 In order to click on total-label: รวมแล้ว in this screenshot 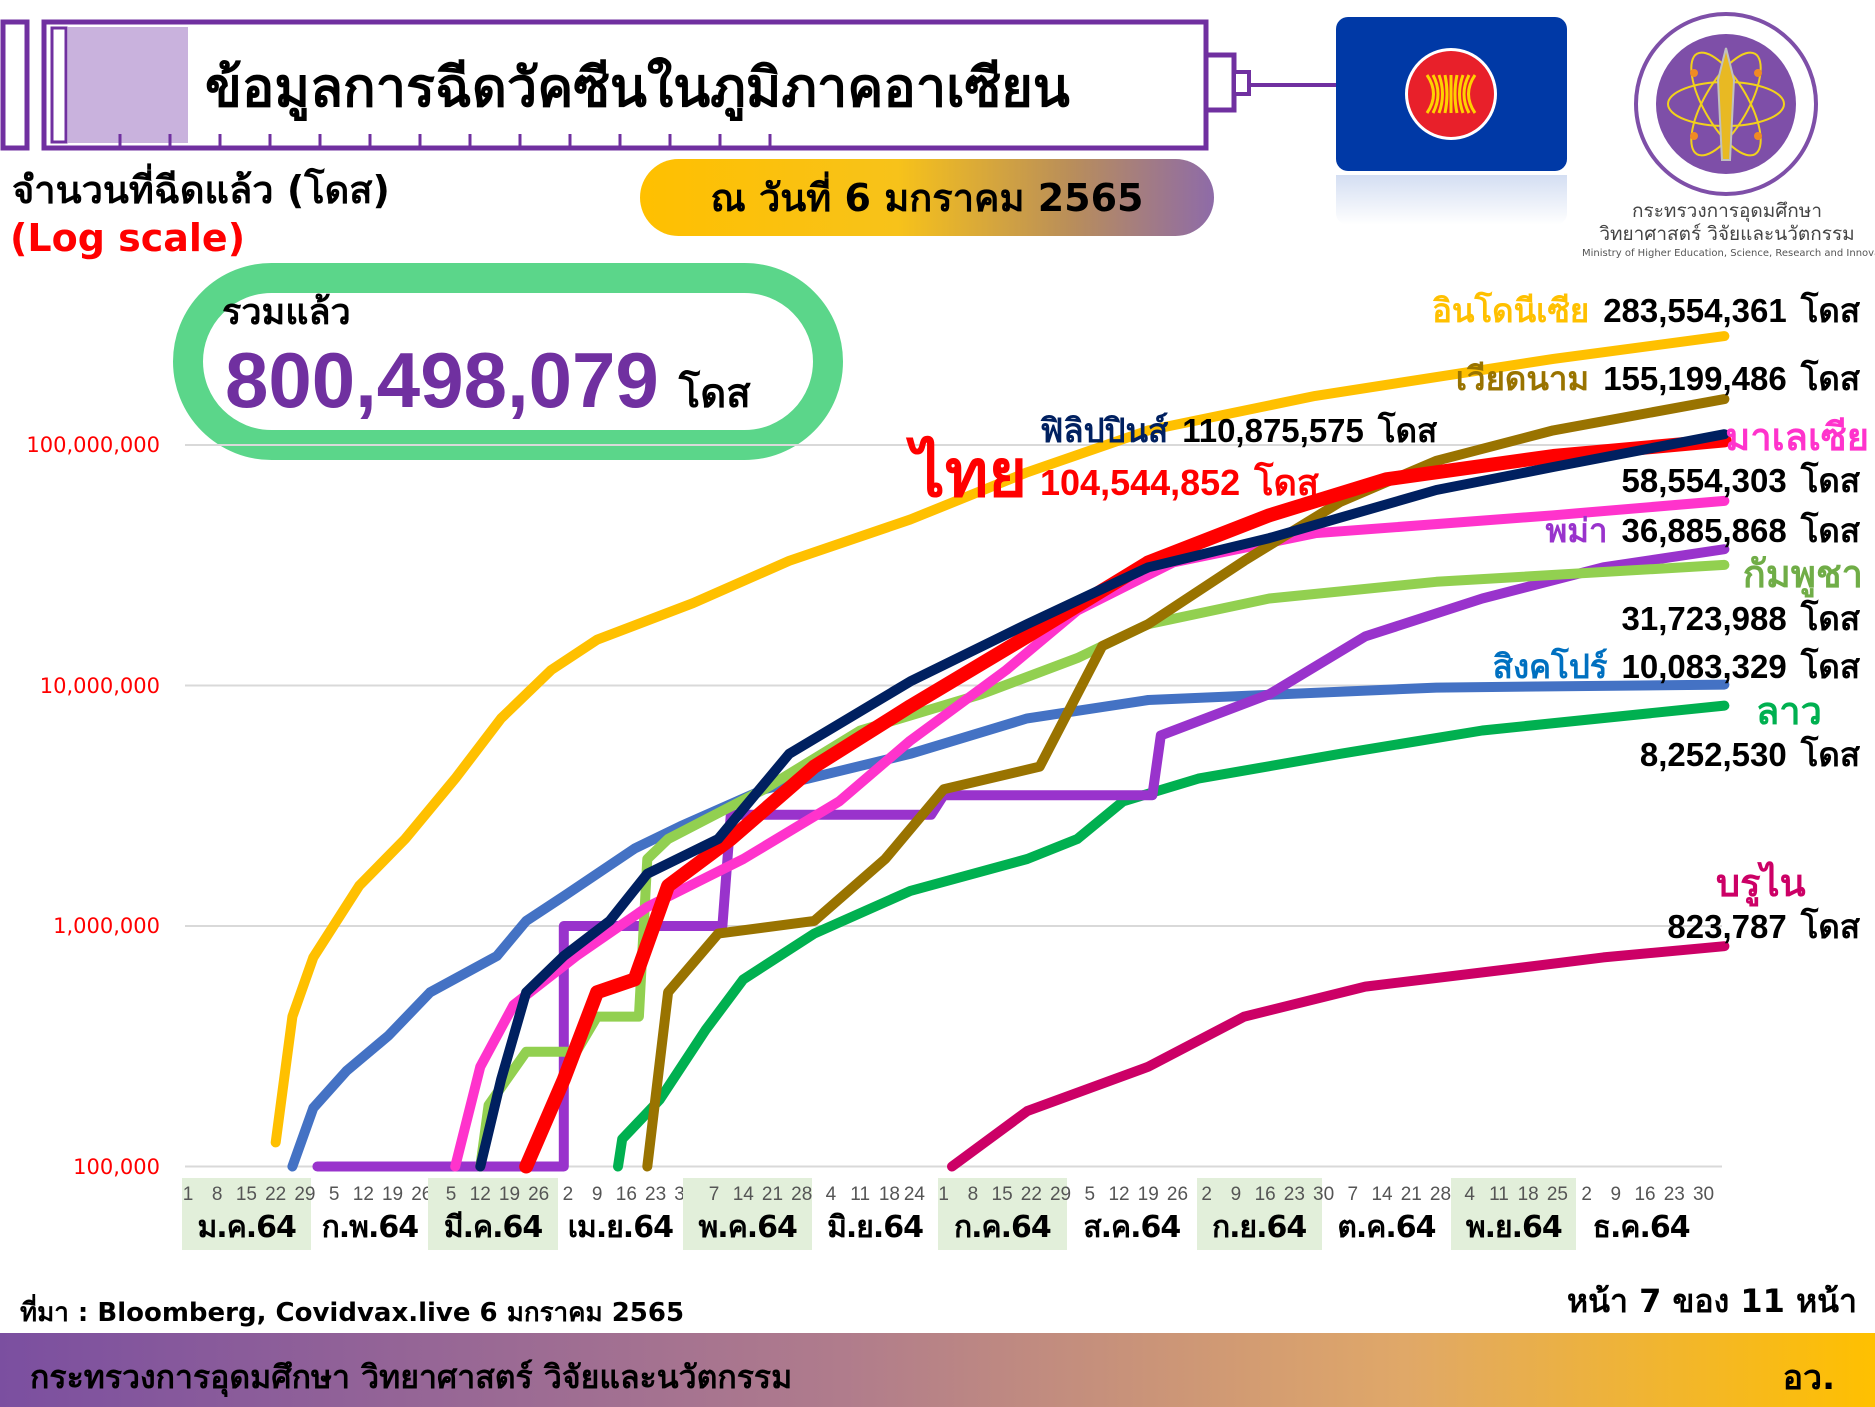, I will do `click(286, 312)`.